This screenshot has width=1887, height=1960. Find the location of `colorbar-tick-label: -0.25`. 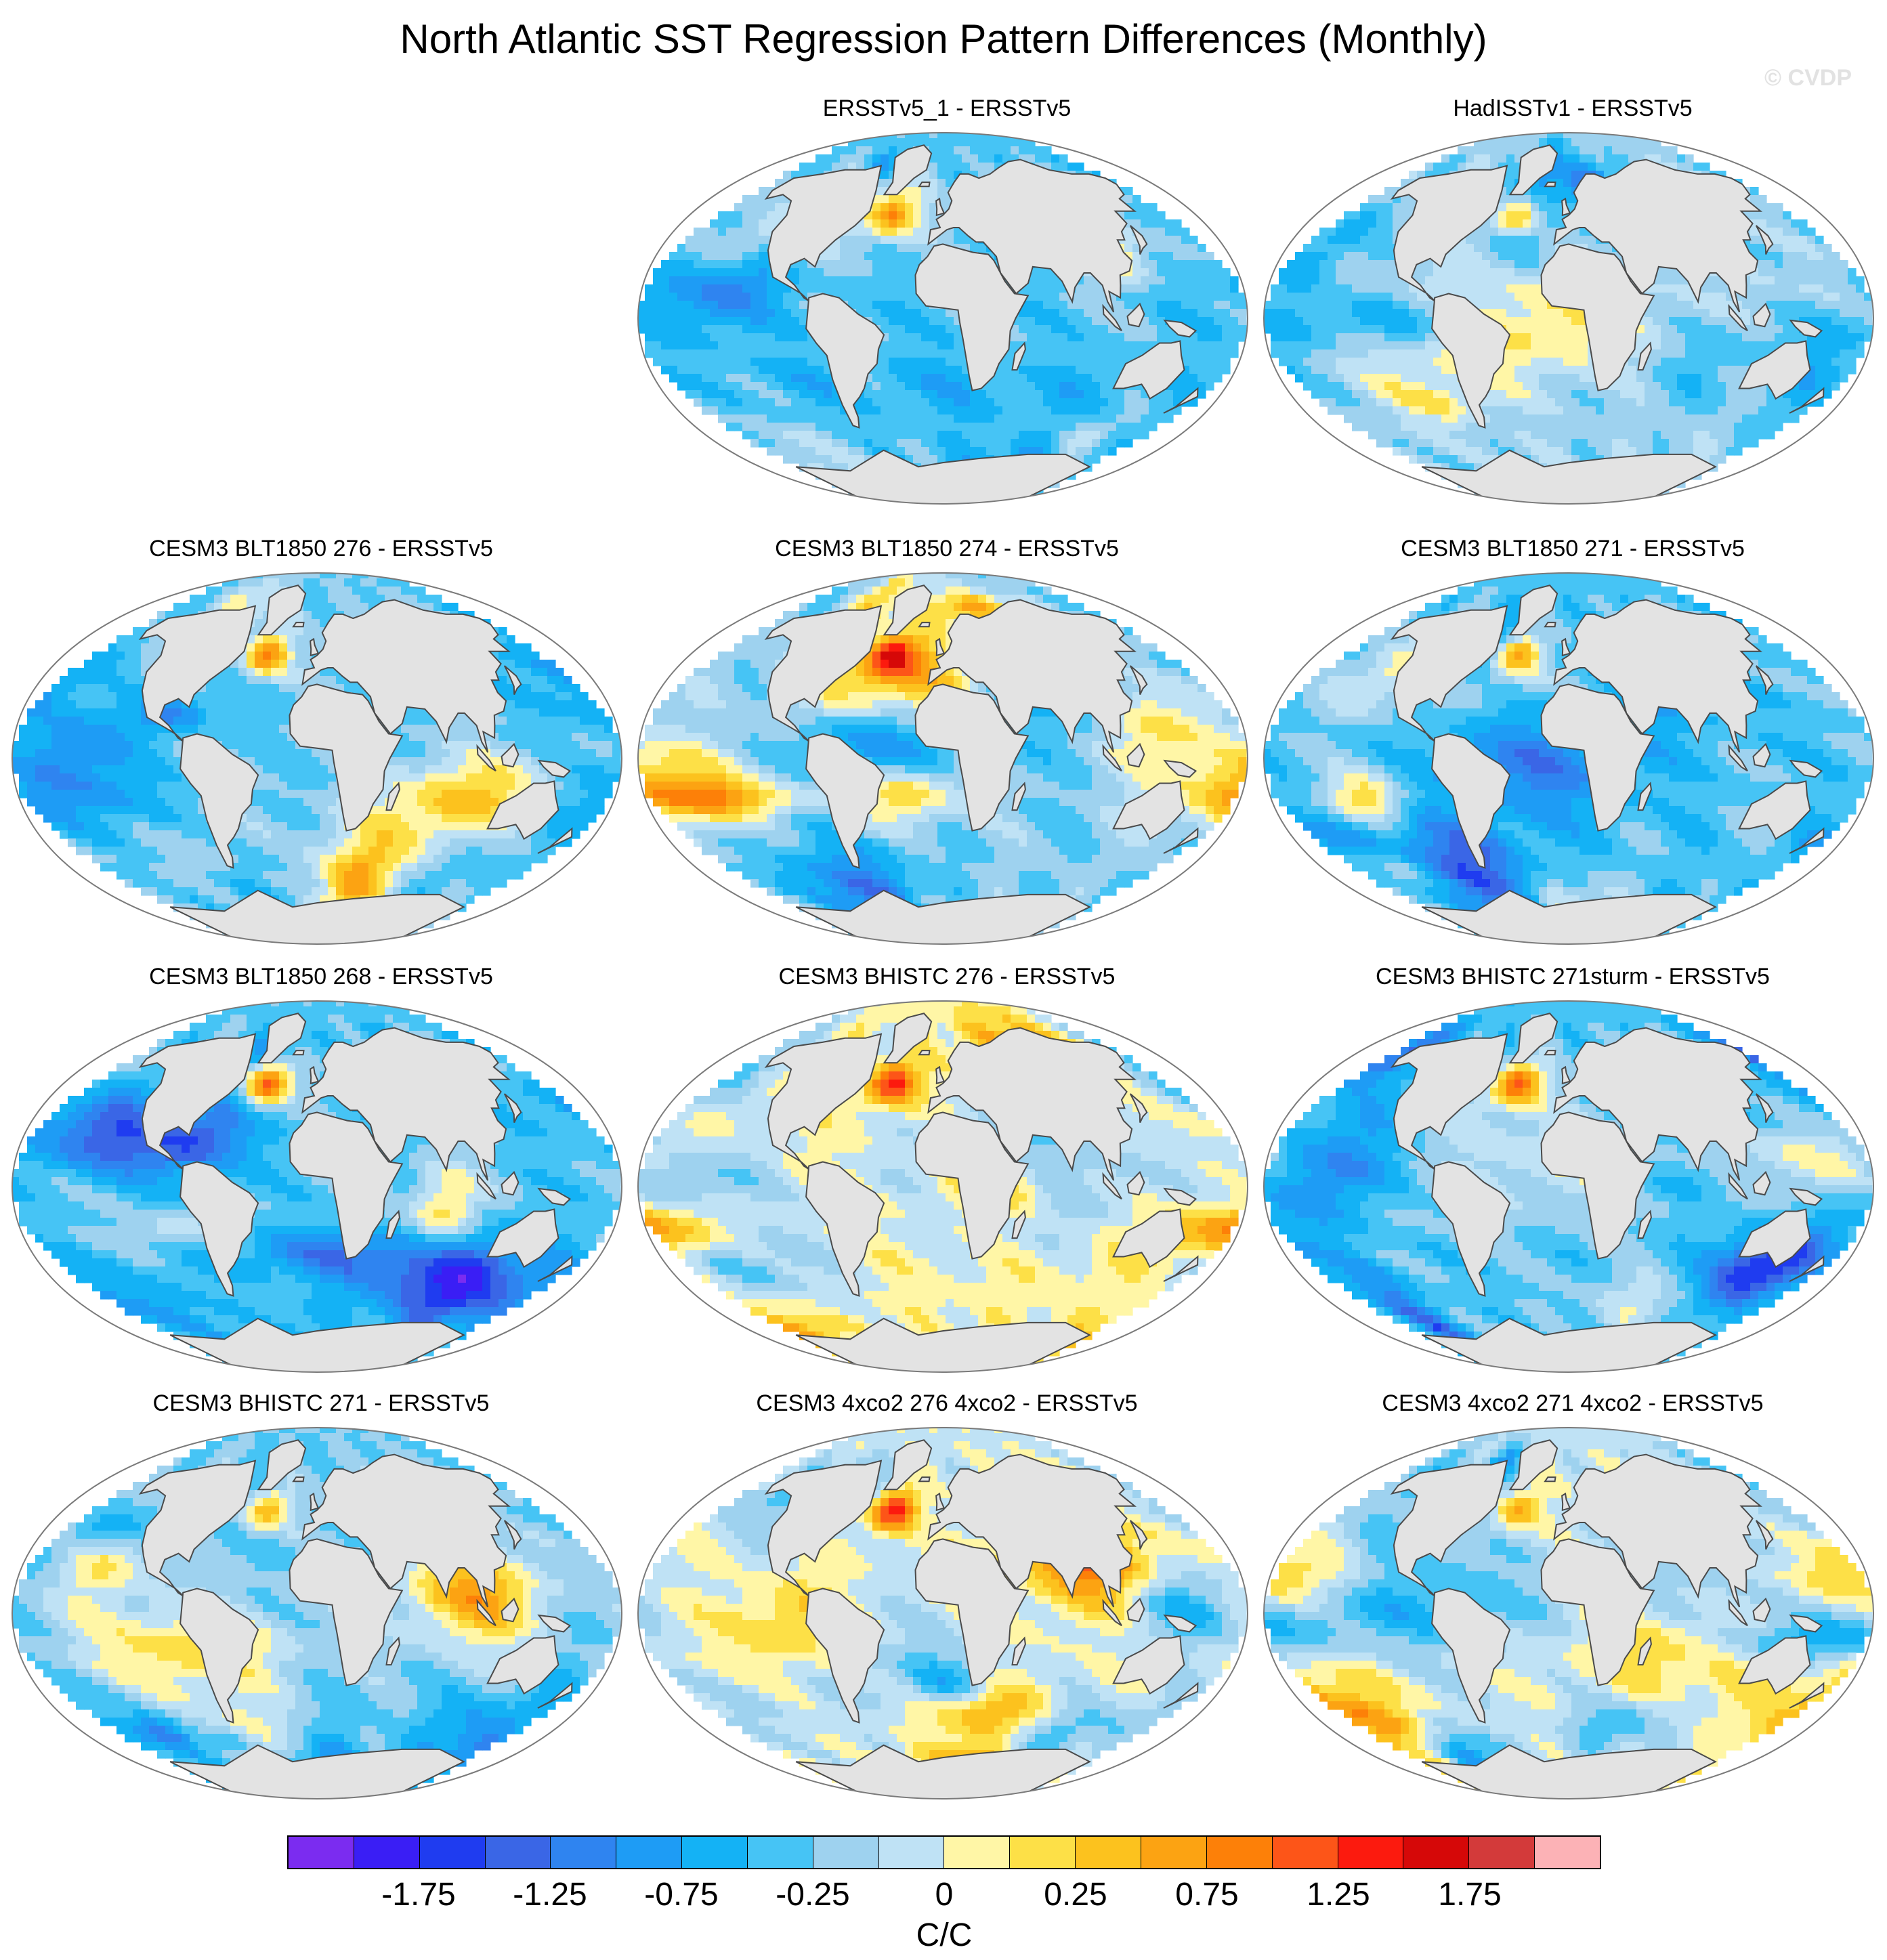

colorbar-tick-label: -0.25 is located at coordinates (812, 1895).